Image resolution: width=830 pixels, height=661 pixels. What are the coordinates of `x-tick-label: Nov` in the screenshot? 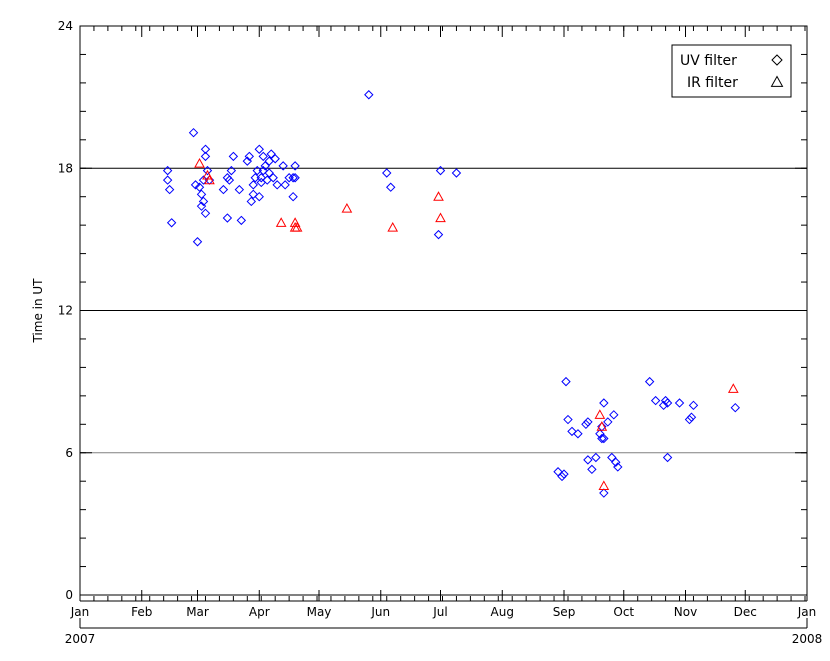 It's located at (685, 612).